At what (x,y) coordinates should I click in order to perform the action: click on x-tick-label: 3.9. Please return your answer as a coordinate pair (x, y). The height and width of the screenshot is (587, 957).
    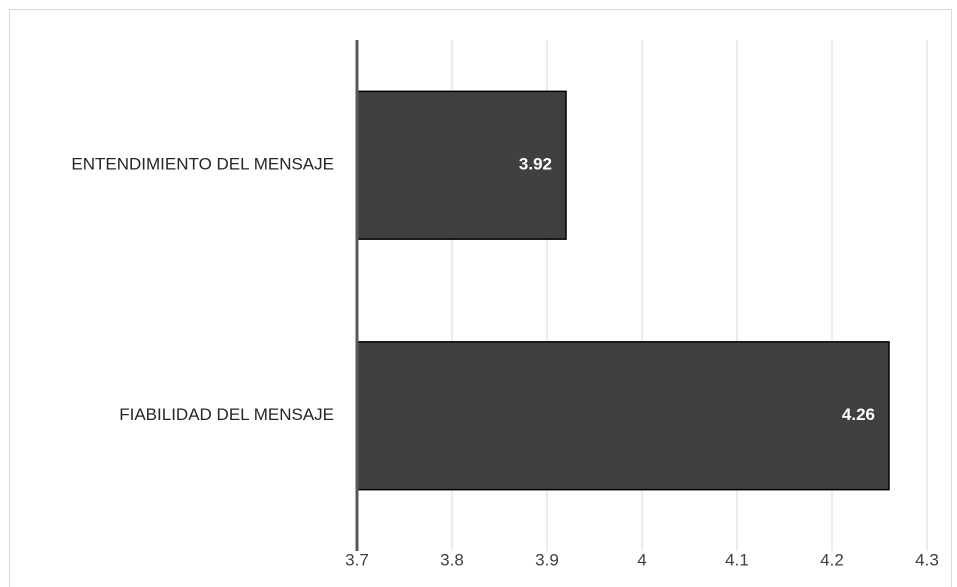
    Looking at the image, I should click on (547, 559).